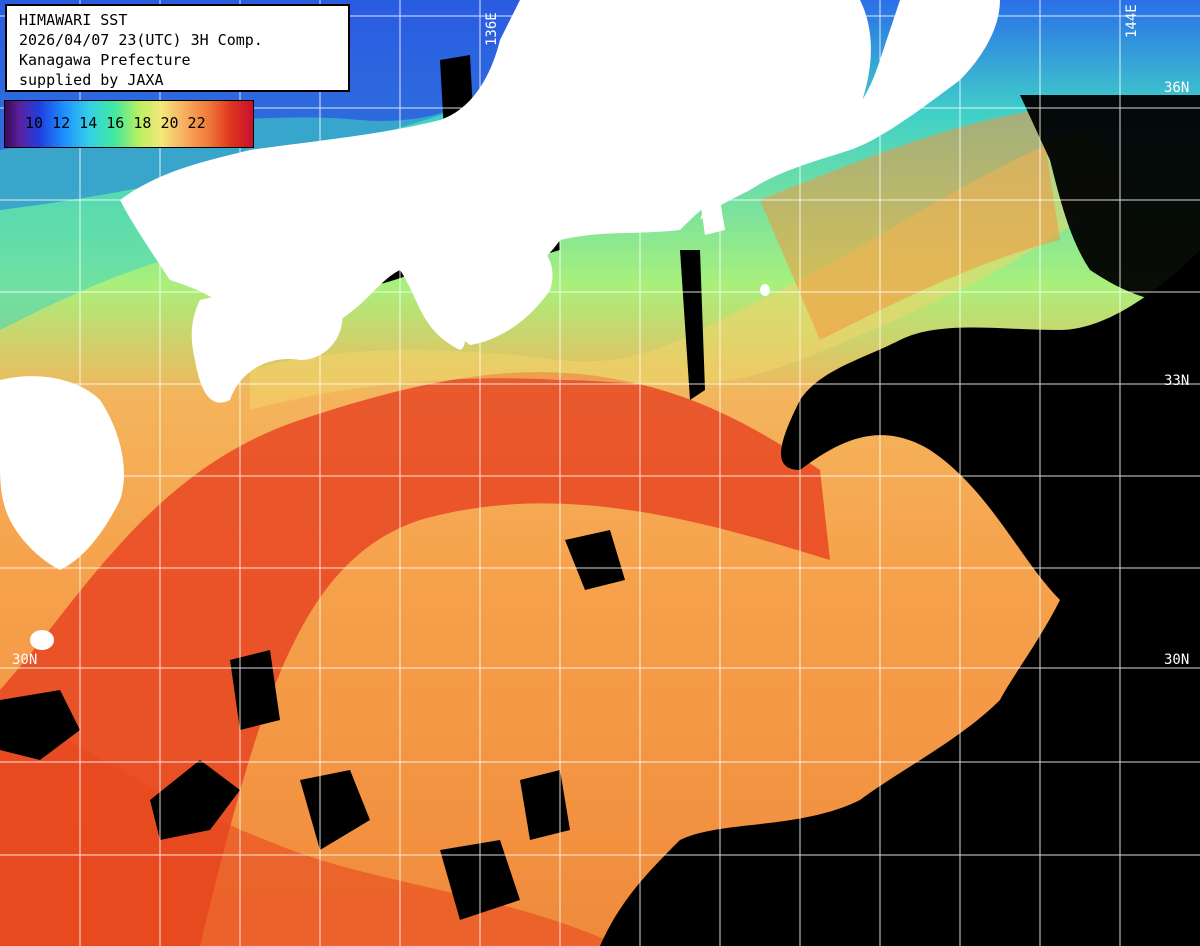 Image resolution: width=1200 pixels, height=946 pixels. Describe the element at coordinates (115, 123) in the screenshot. I see `colorbar-labels: 10 12 14 16 18 20 22` at that location.